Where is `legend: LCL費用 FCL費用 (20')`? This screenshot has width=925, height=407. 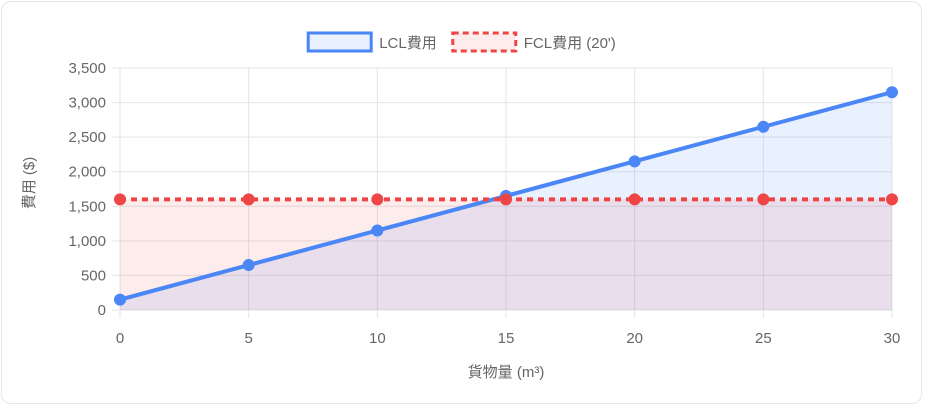
legend: LCL費用 FCL費用 (20') is located at coordinates (461, 42).